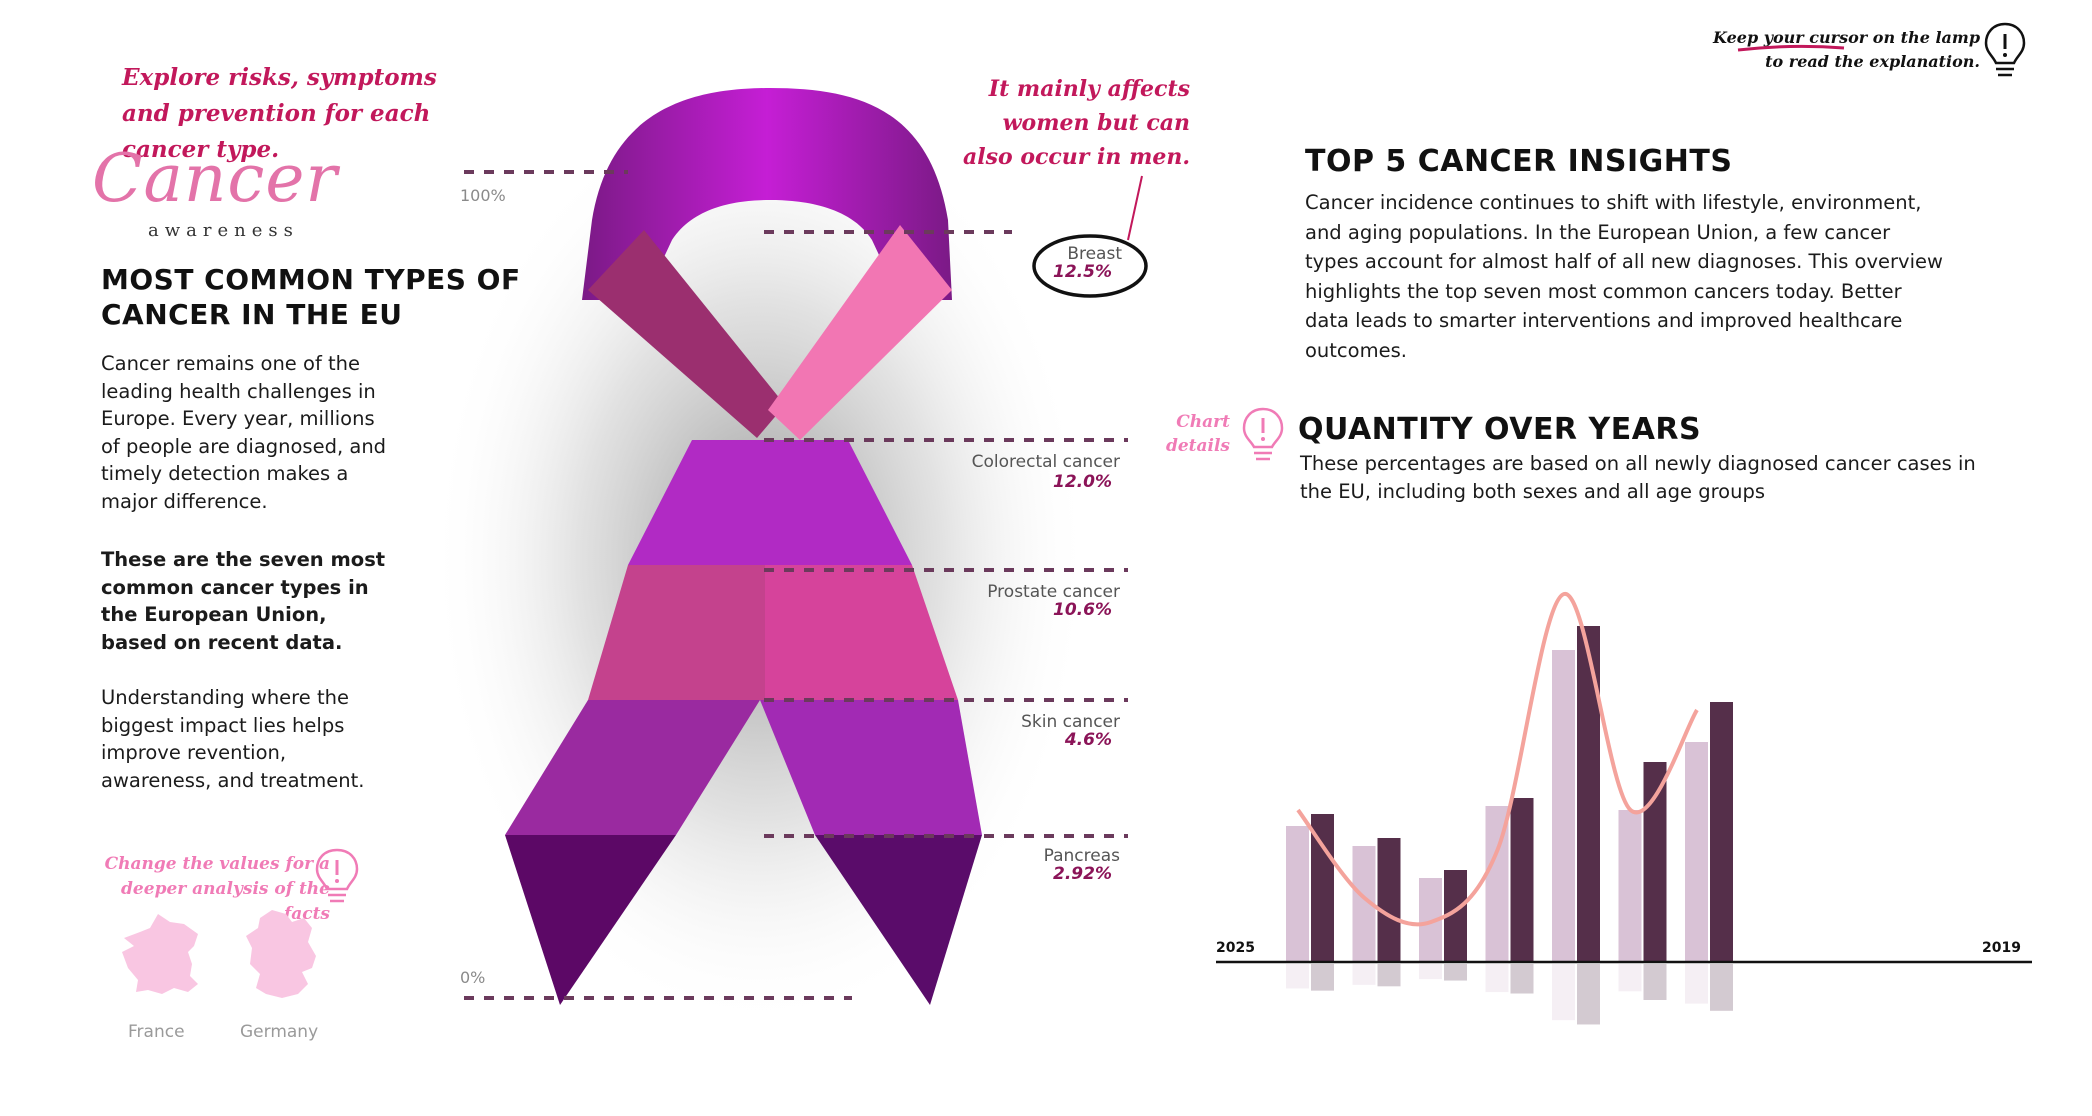  Describe the element at coordinates (1519, 161) in the screenshot. I see `insights-title: TOP 5 CANCER INSIGHTS` at that location.